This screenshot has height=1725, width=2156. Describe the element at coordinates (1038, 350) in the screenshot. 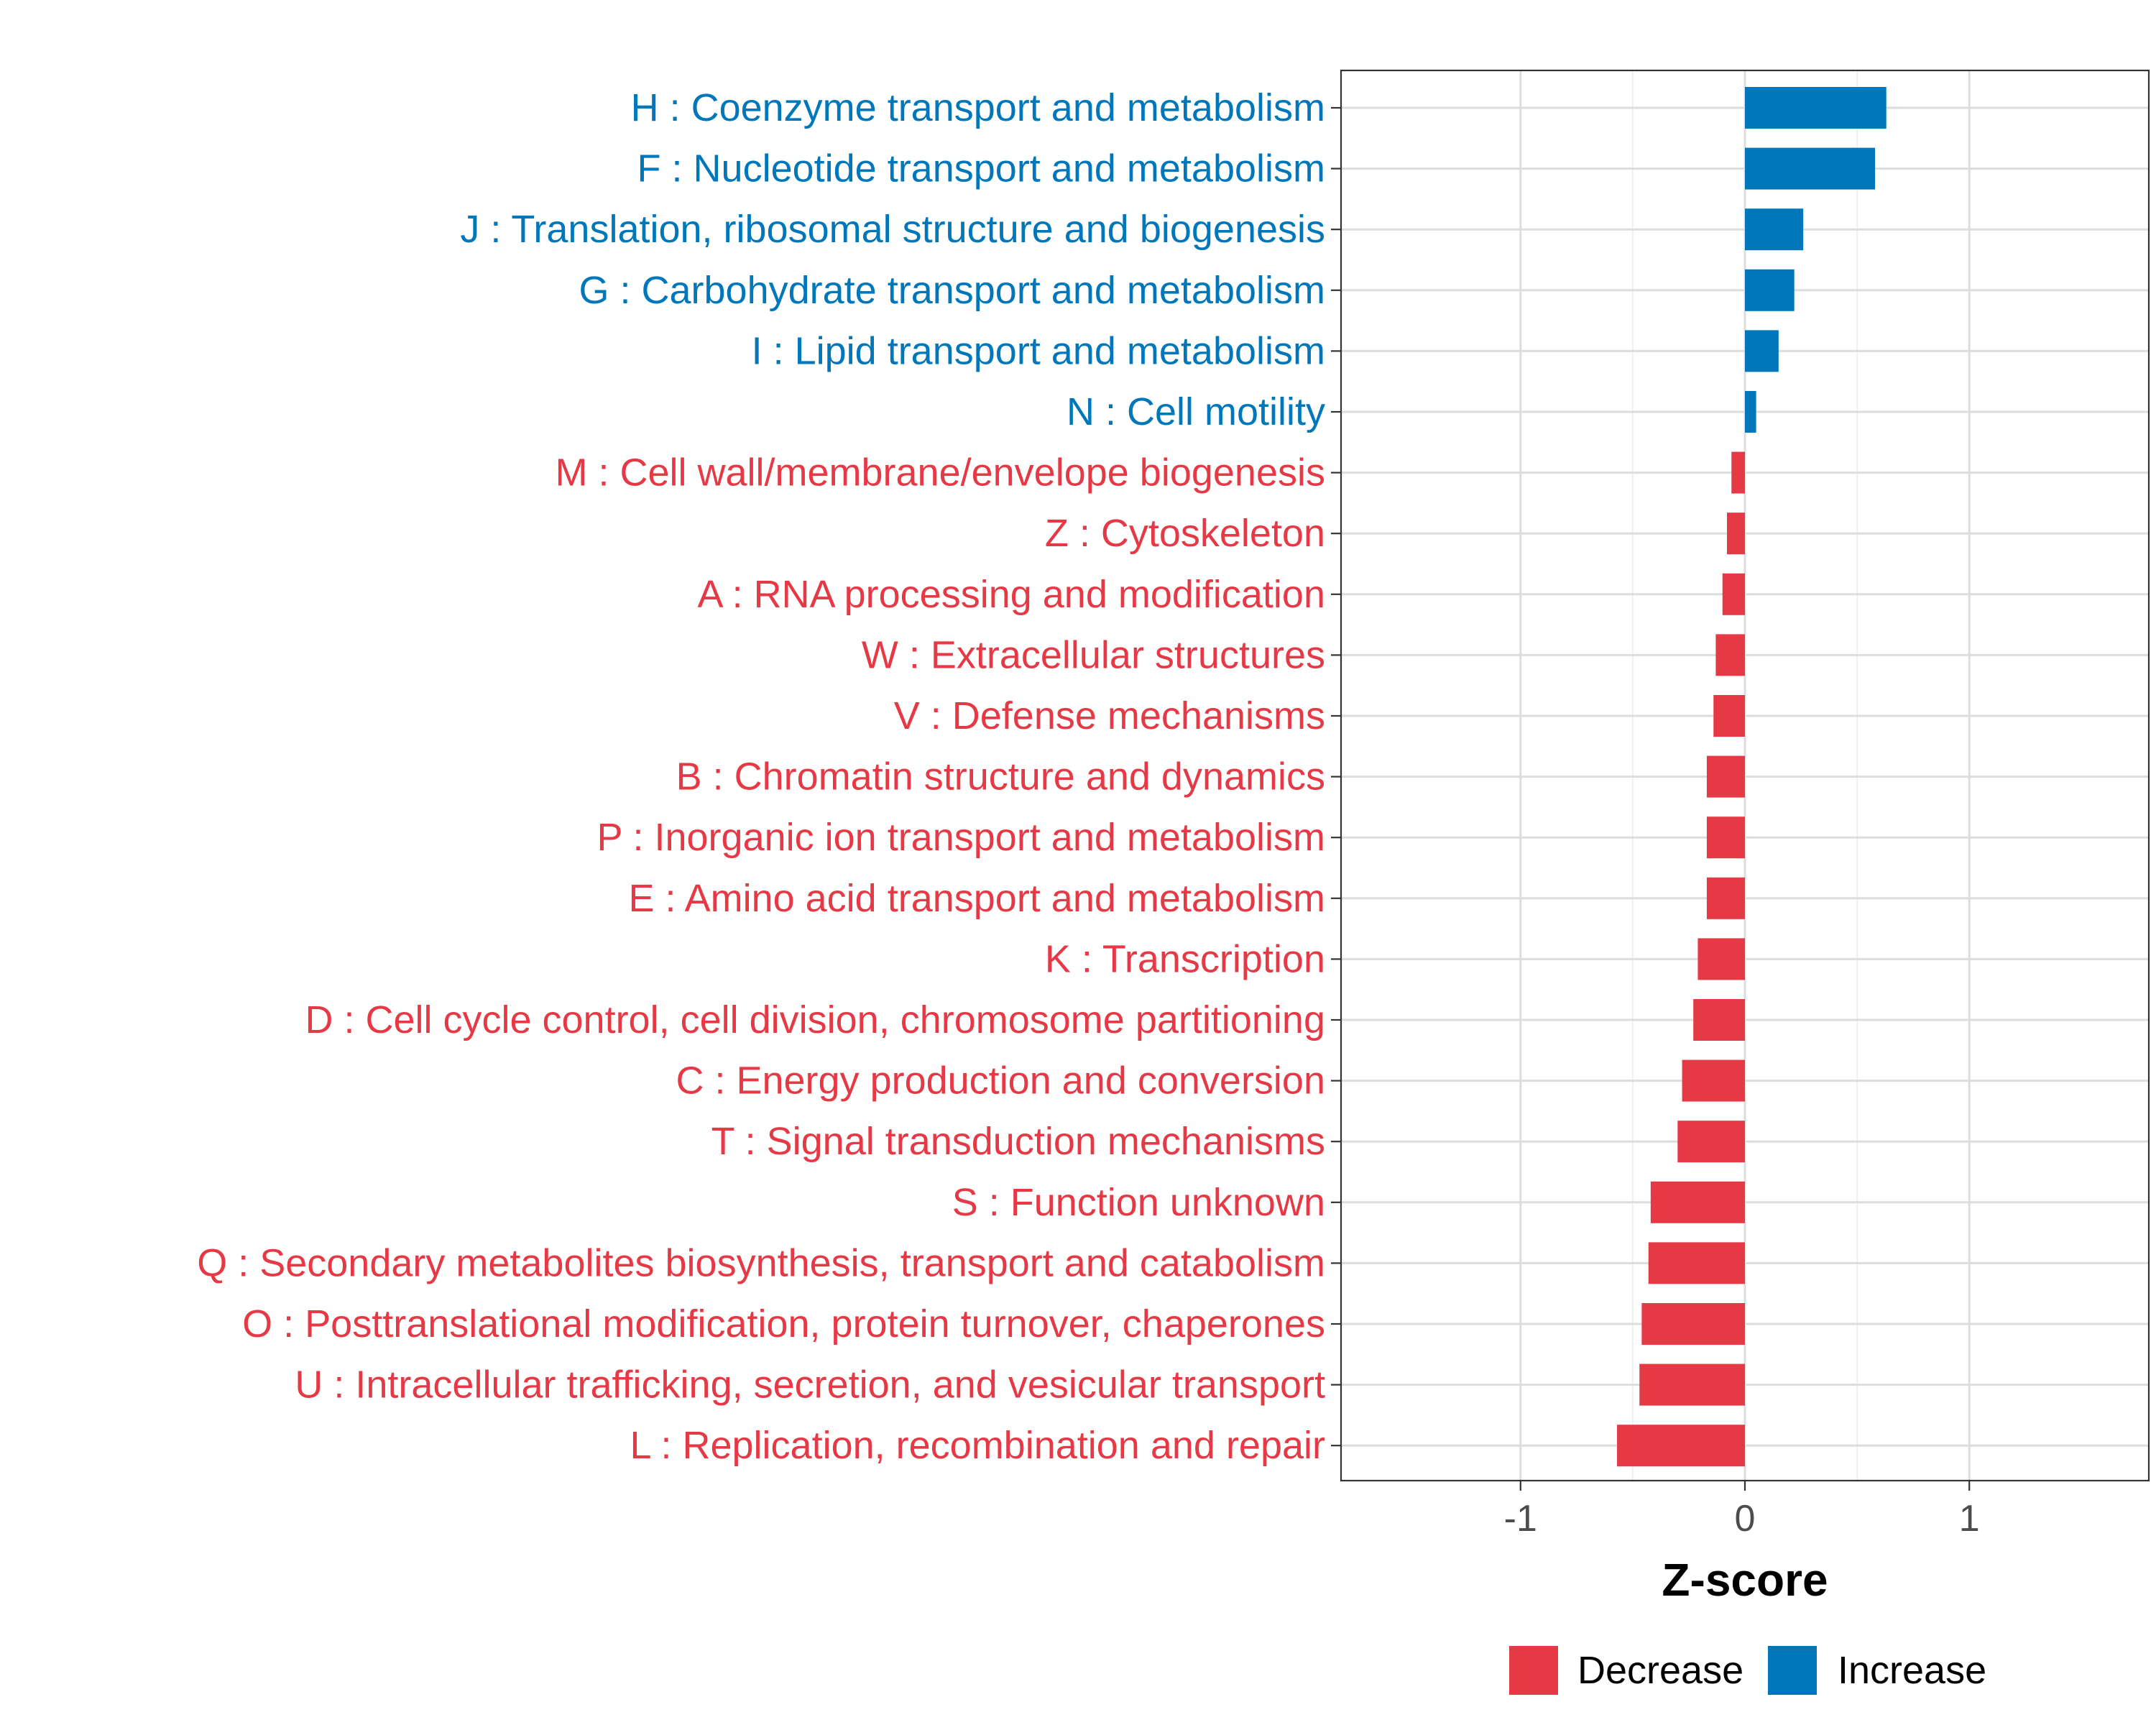

I see `y-tick-label: I : Lipid transport and metabolism` at that location.